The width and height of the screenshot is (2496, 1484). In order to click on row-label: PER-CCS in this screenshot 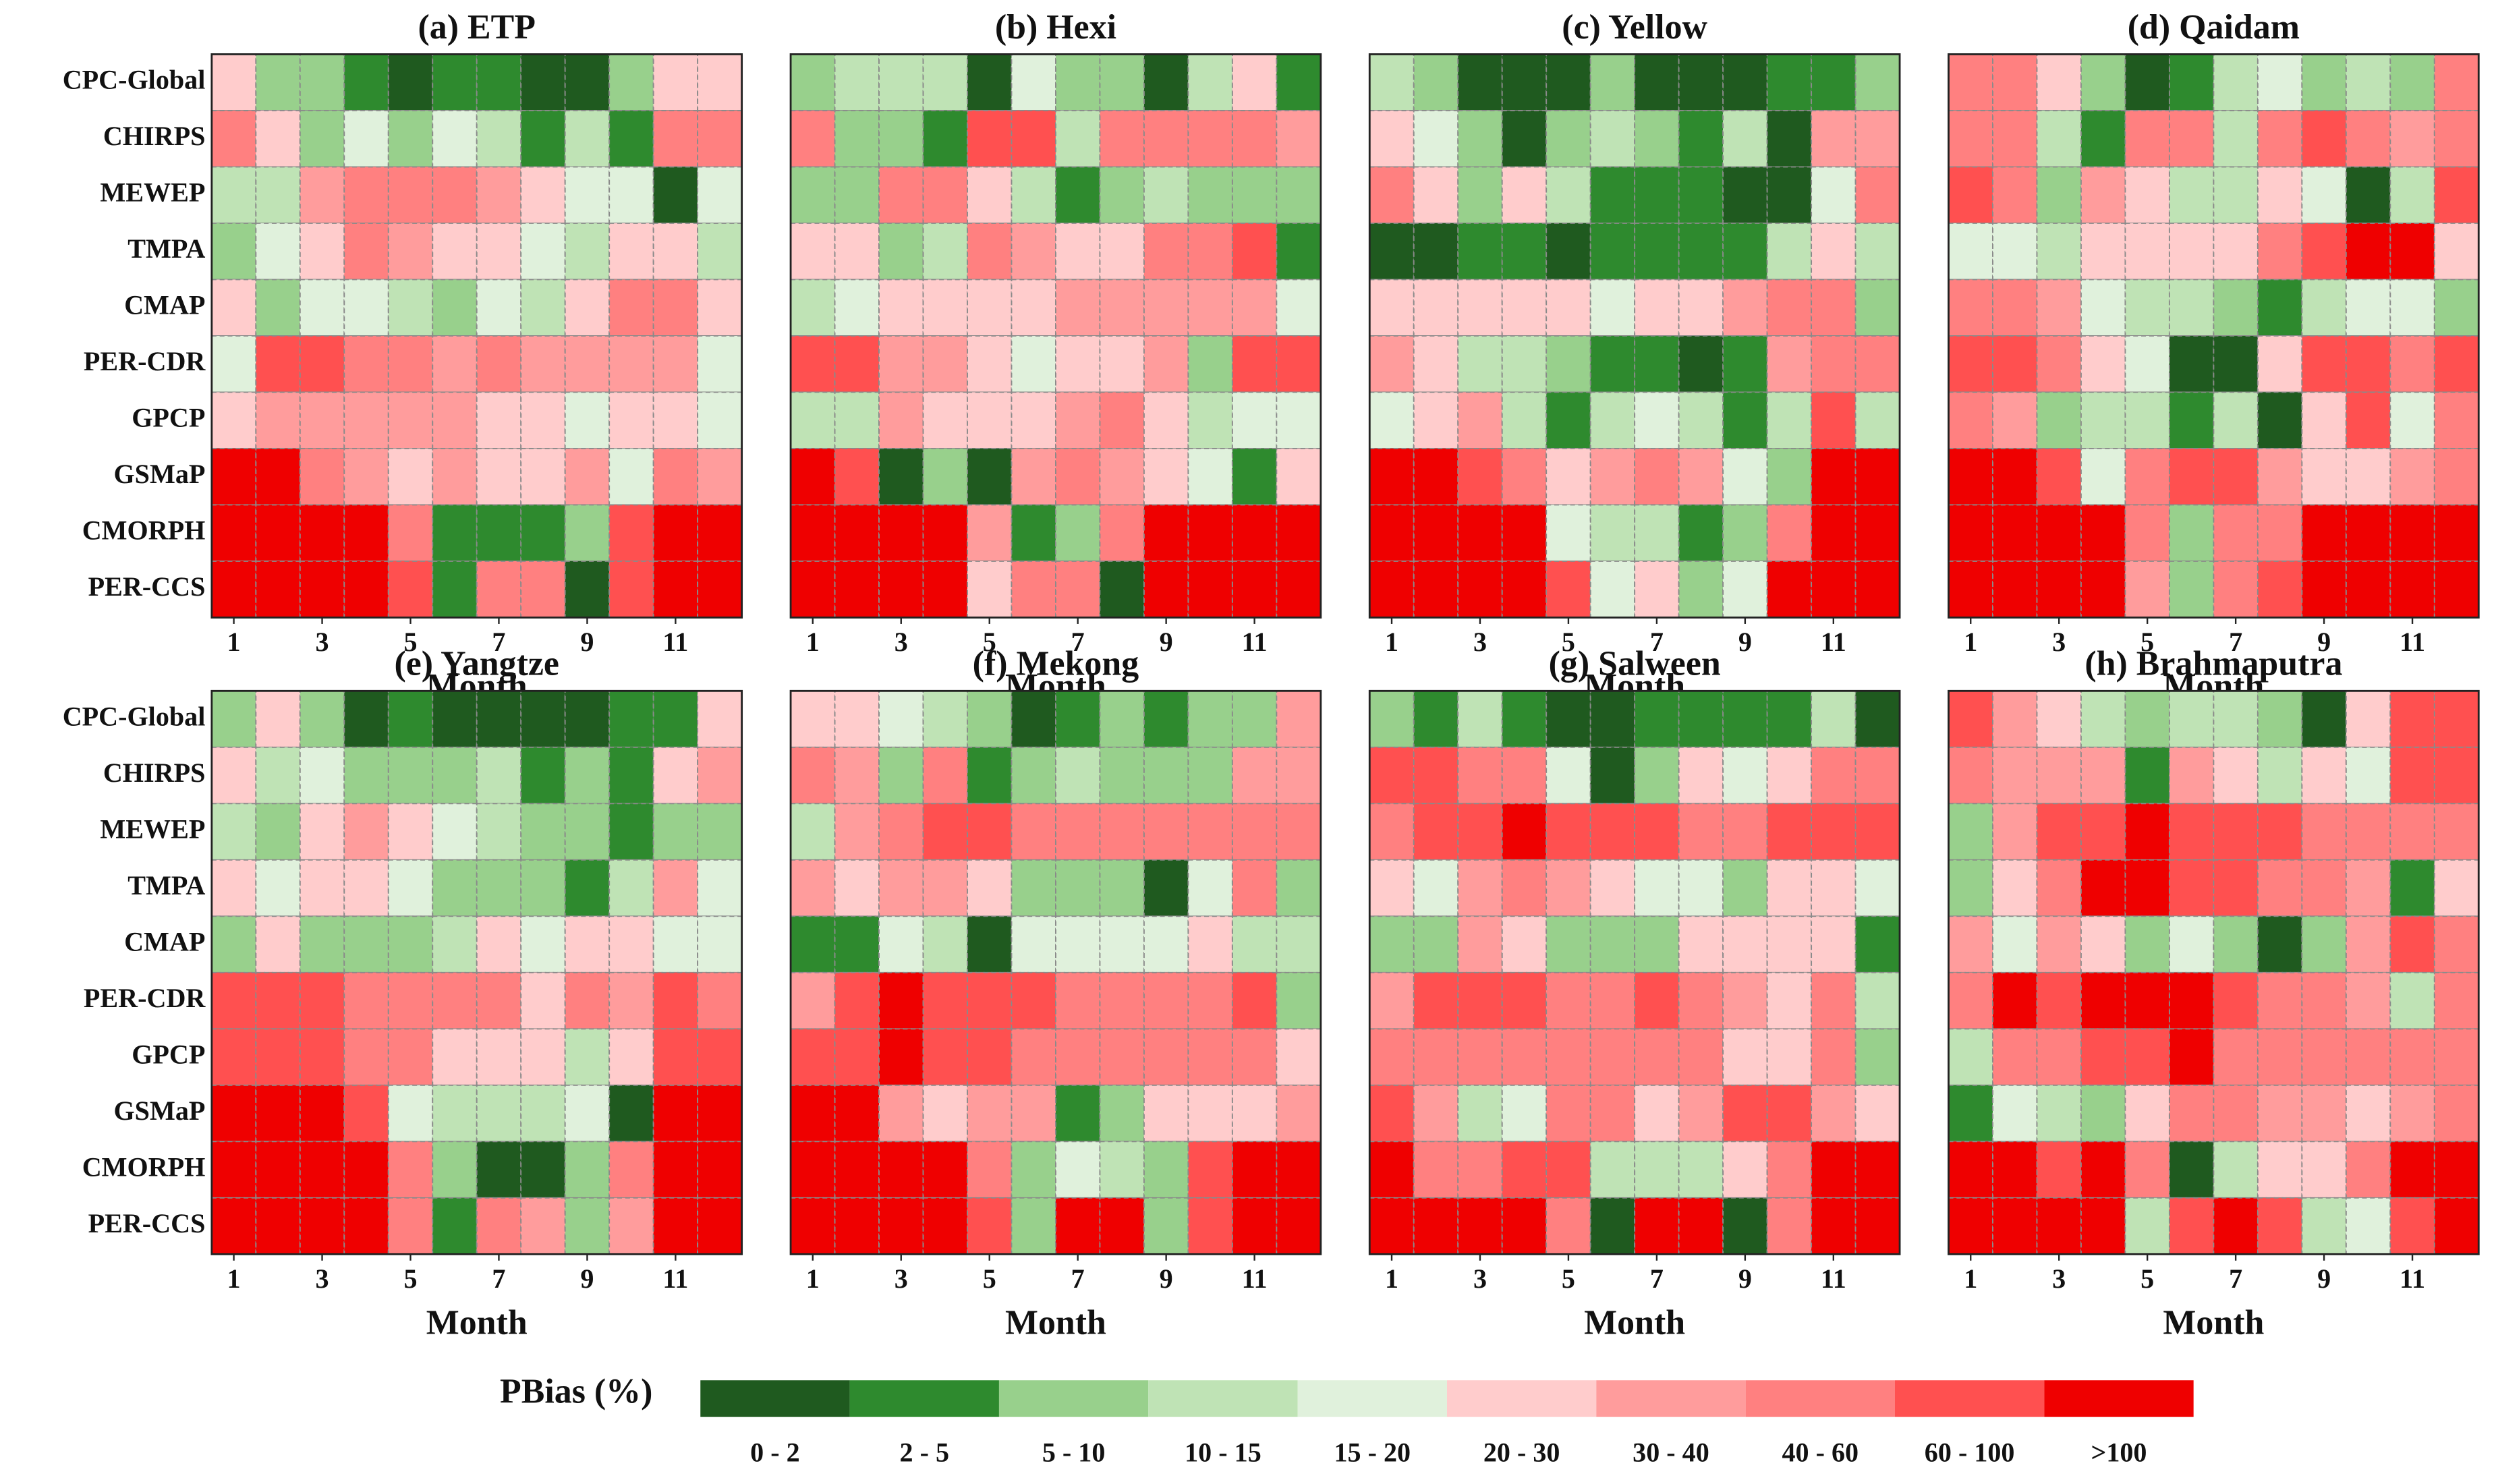, I will do `click(147, 586)`.